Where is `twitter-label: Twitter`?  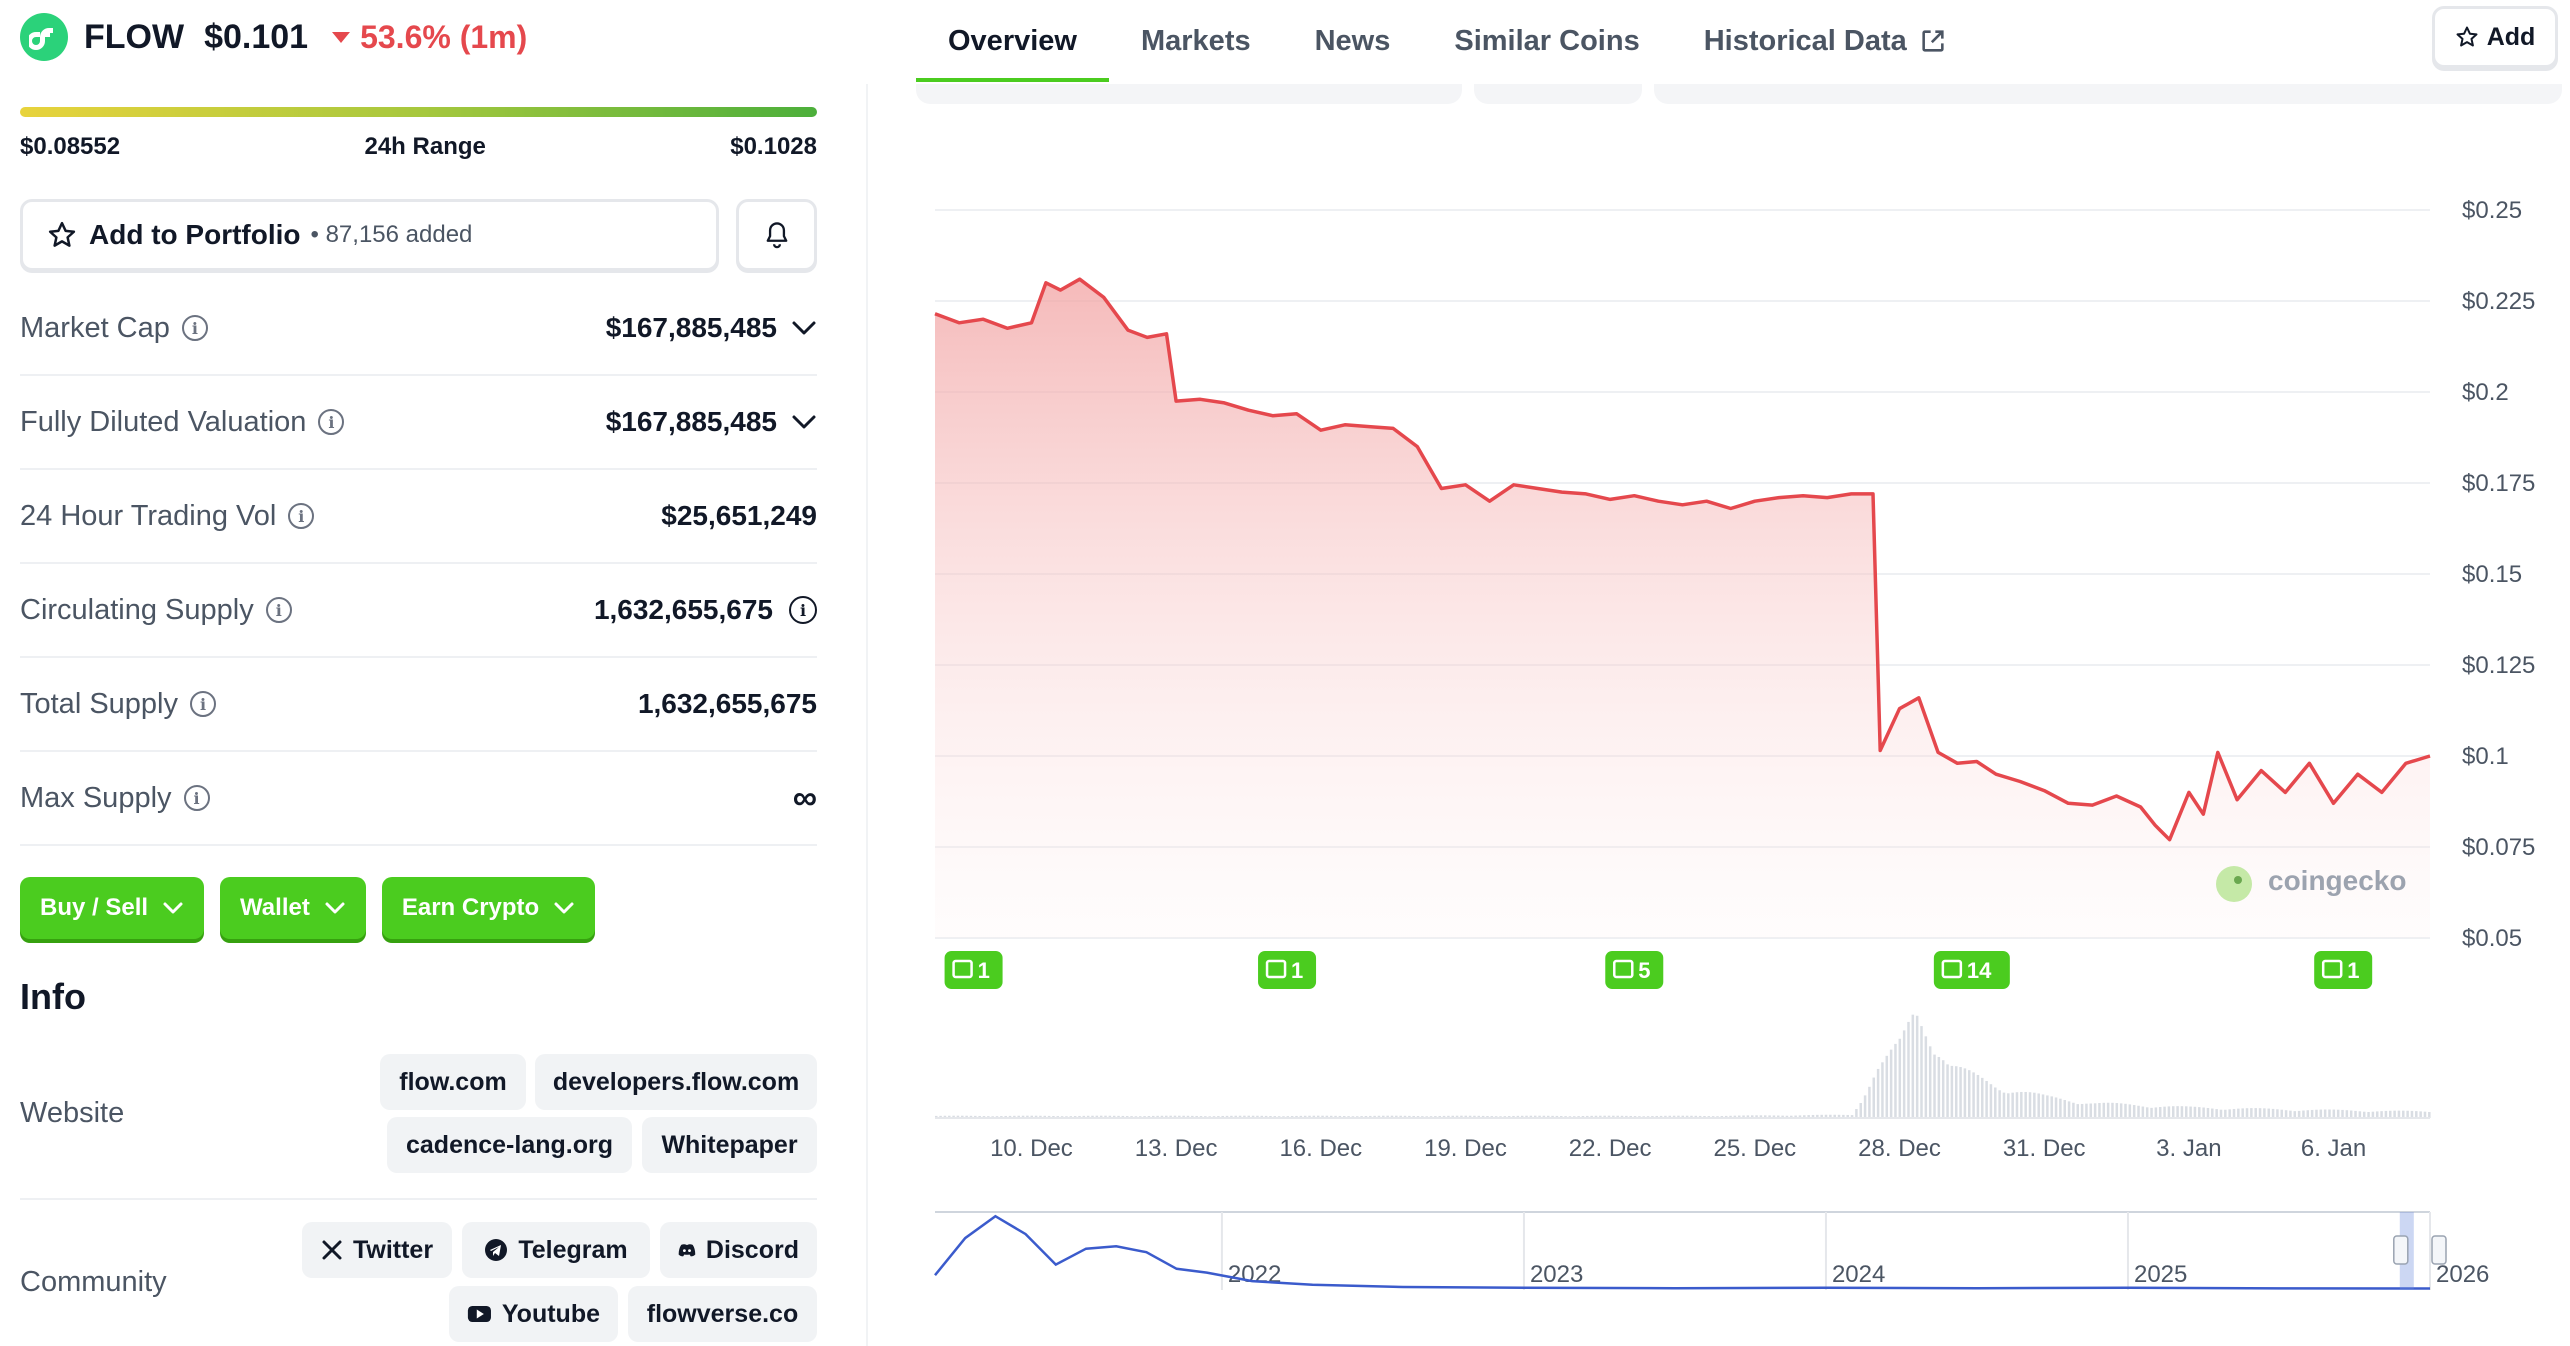
twitter-label: Twitter is located at coordinates (393, 1249).